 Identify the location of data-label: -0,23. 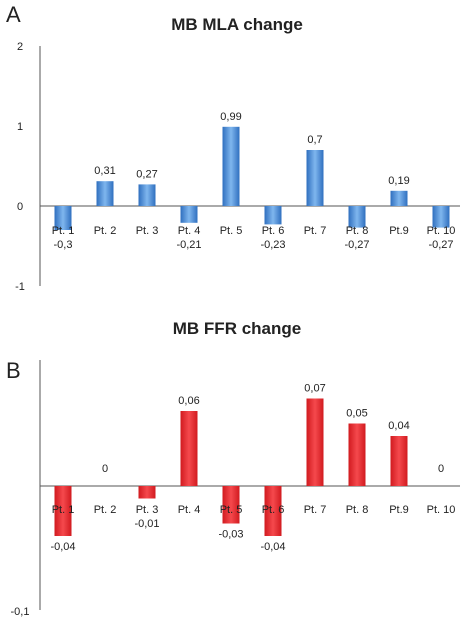
(272, 245).